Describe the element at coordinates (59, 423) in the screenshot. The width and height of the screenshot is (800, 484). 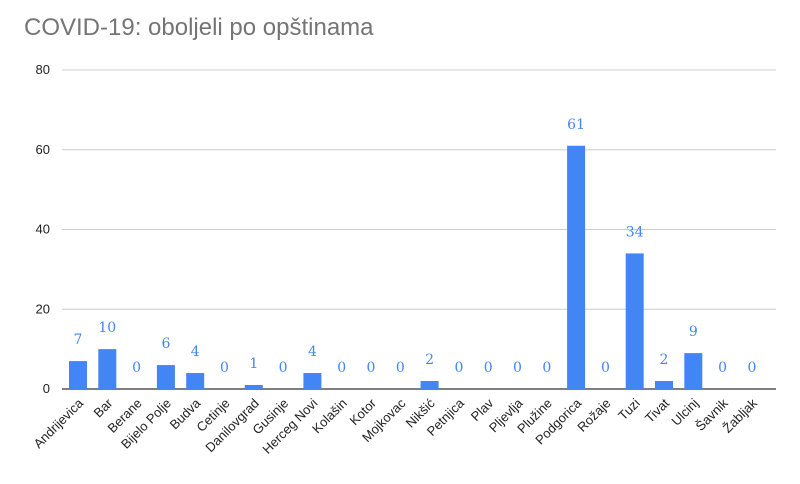
I see `category-label: Andrijevica` at that location.